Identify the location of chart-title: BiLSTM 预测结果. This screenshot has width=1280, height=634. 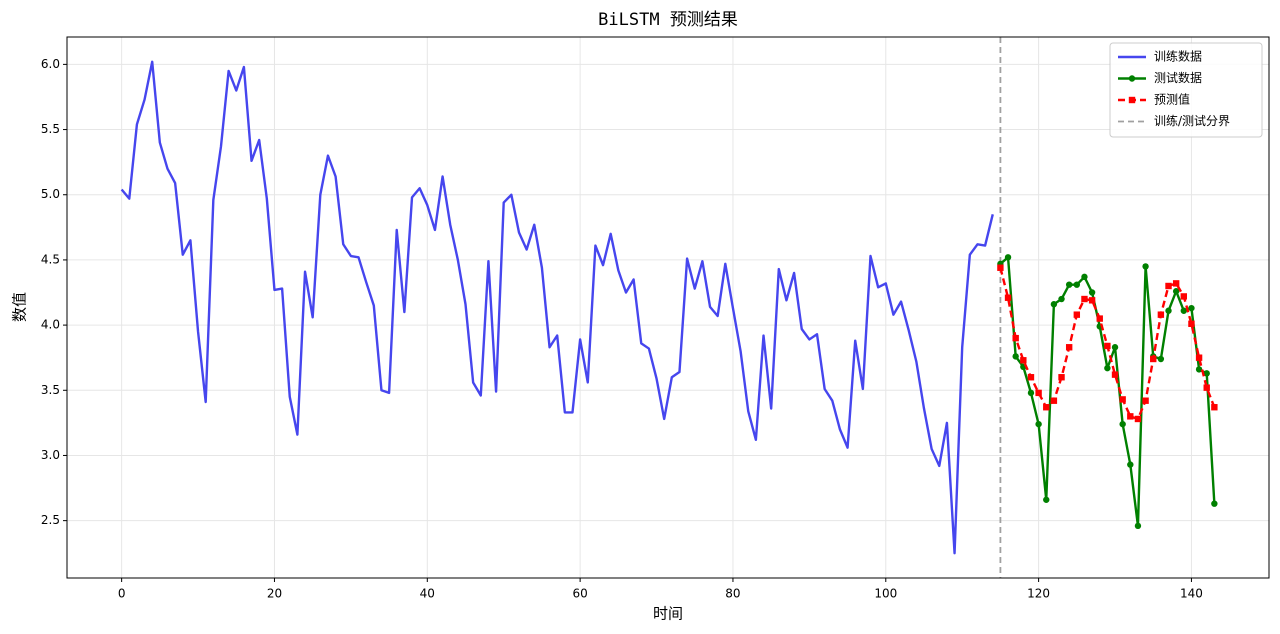
(668, 20).